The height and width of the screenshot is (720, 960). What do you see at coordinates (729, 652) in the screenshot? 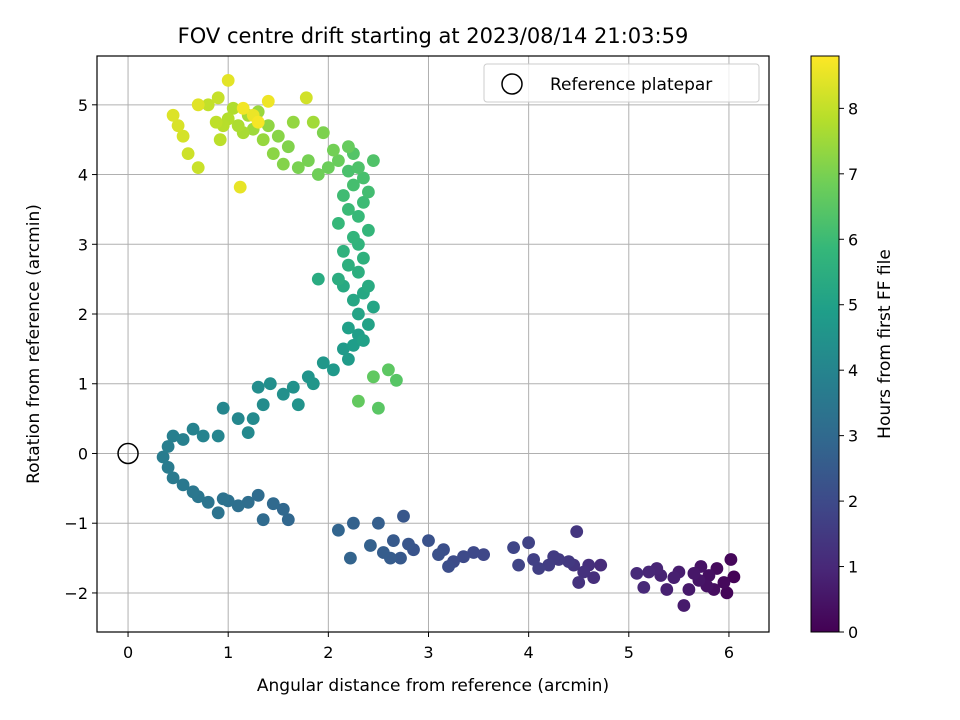
I see `x-tick-label: 6` at bounding box center [729, 652].